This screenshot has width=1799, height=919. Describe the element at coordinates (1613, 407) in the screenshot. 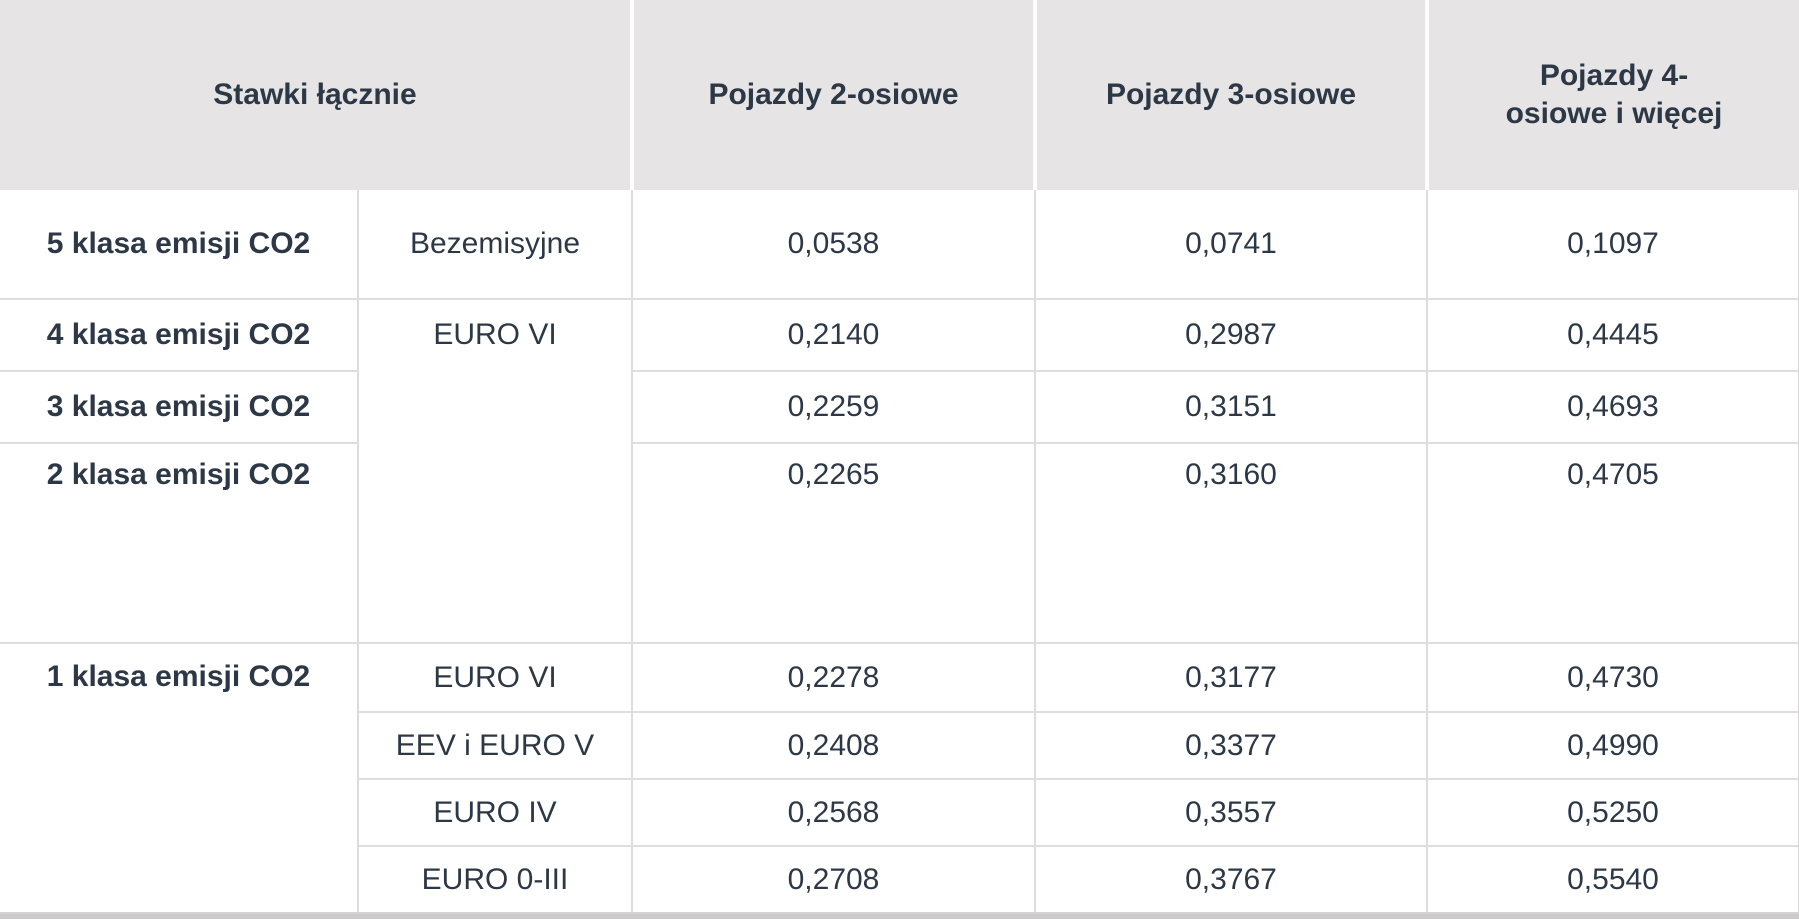

I see `rate-cell-4-axle: 0,4693` at that location.